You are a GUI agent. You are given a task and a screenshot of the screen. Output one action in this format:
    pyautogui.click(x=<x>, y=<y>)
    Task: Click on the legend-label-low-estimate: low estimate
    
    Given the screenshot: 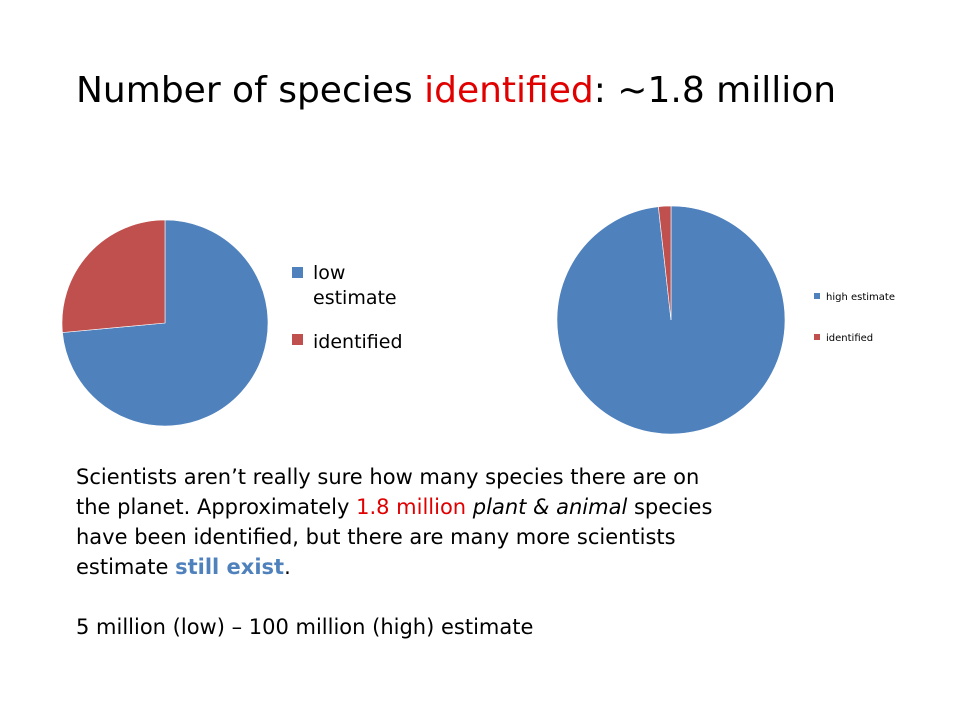 What is the action you would take?
    pyautogui.click(x=355, y=285)
    